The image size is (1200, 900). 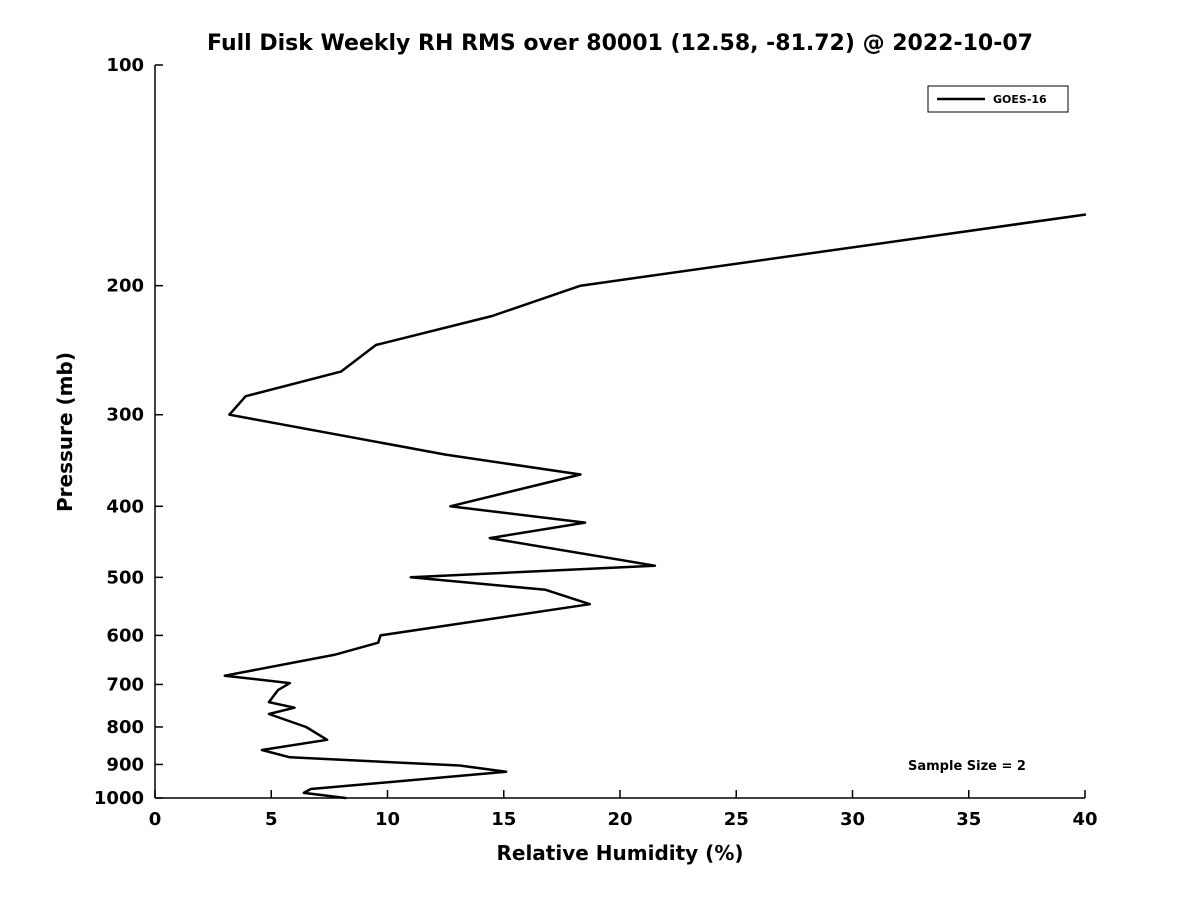 I want to click on y-tick-label-400: 400, so click(x=125, y=506).